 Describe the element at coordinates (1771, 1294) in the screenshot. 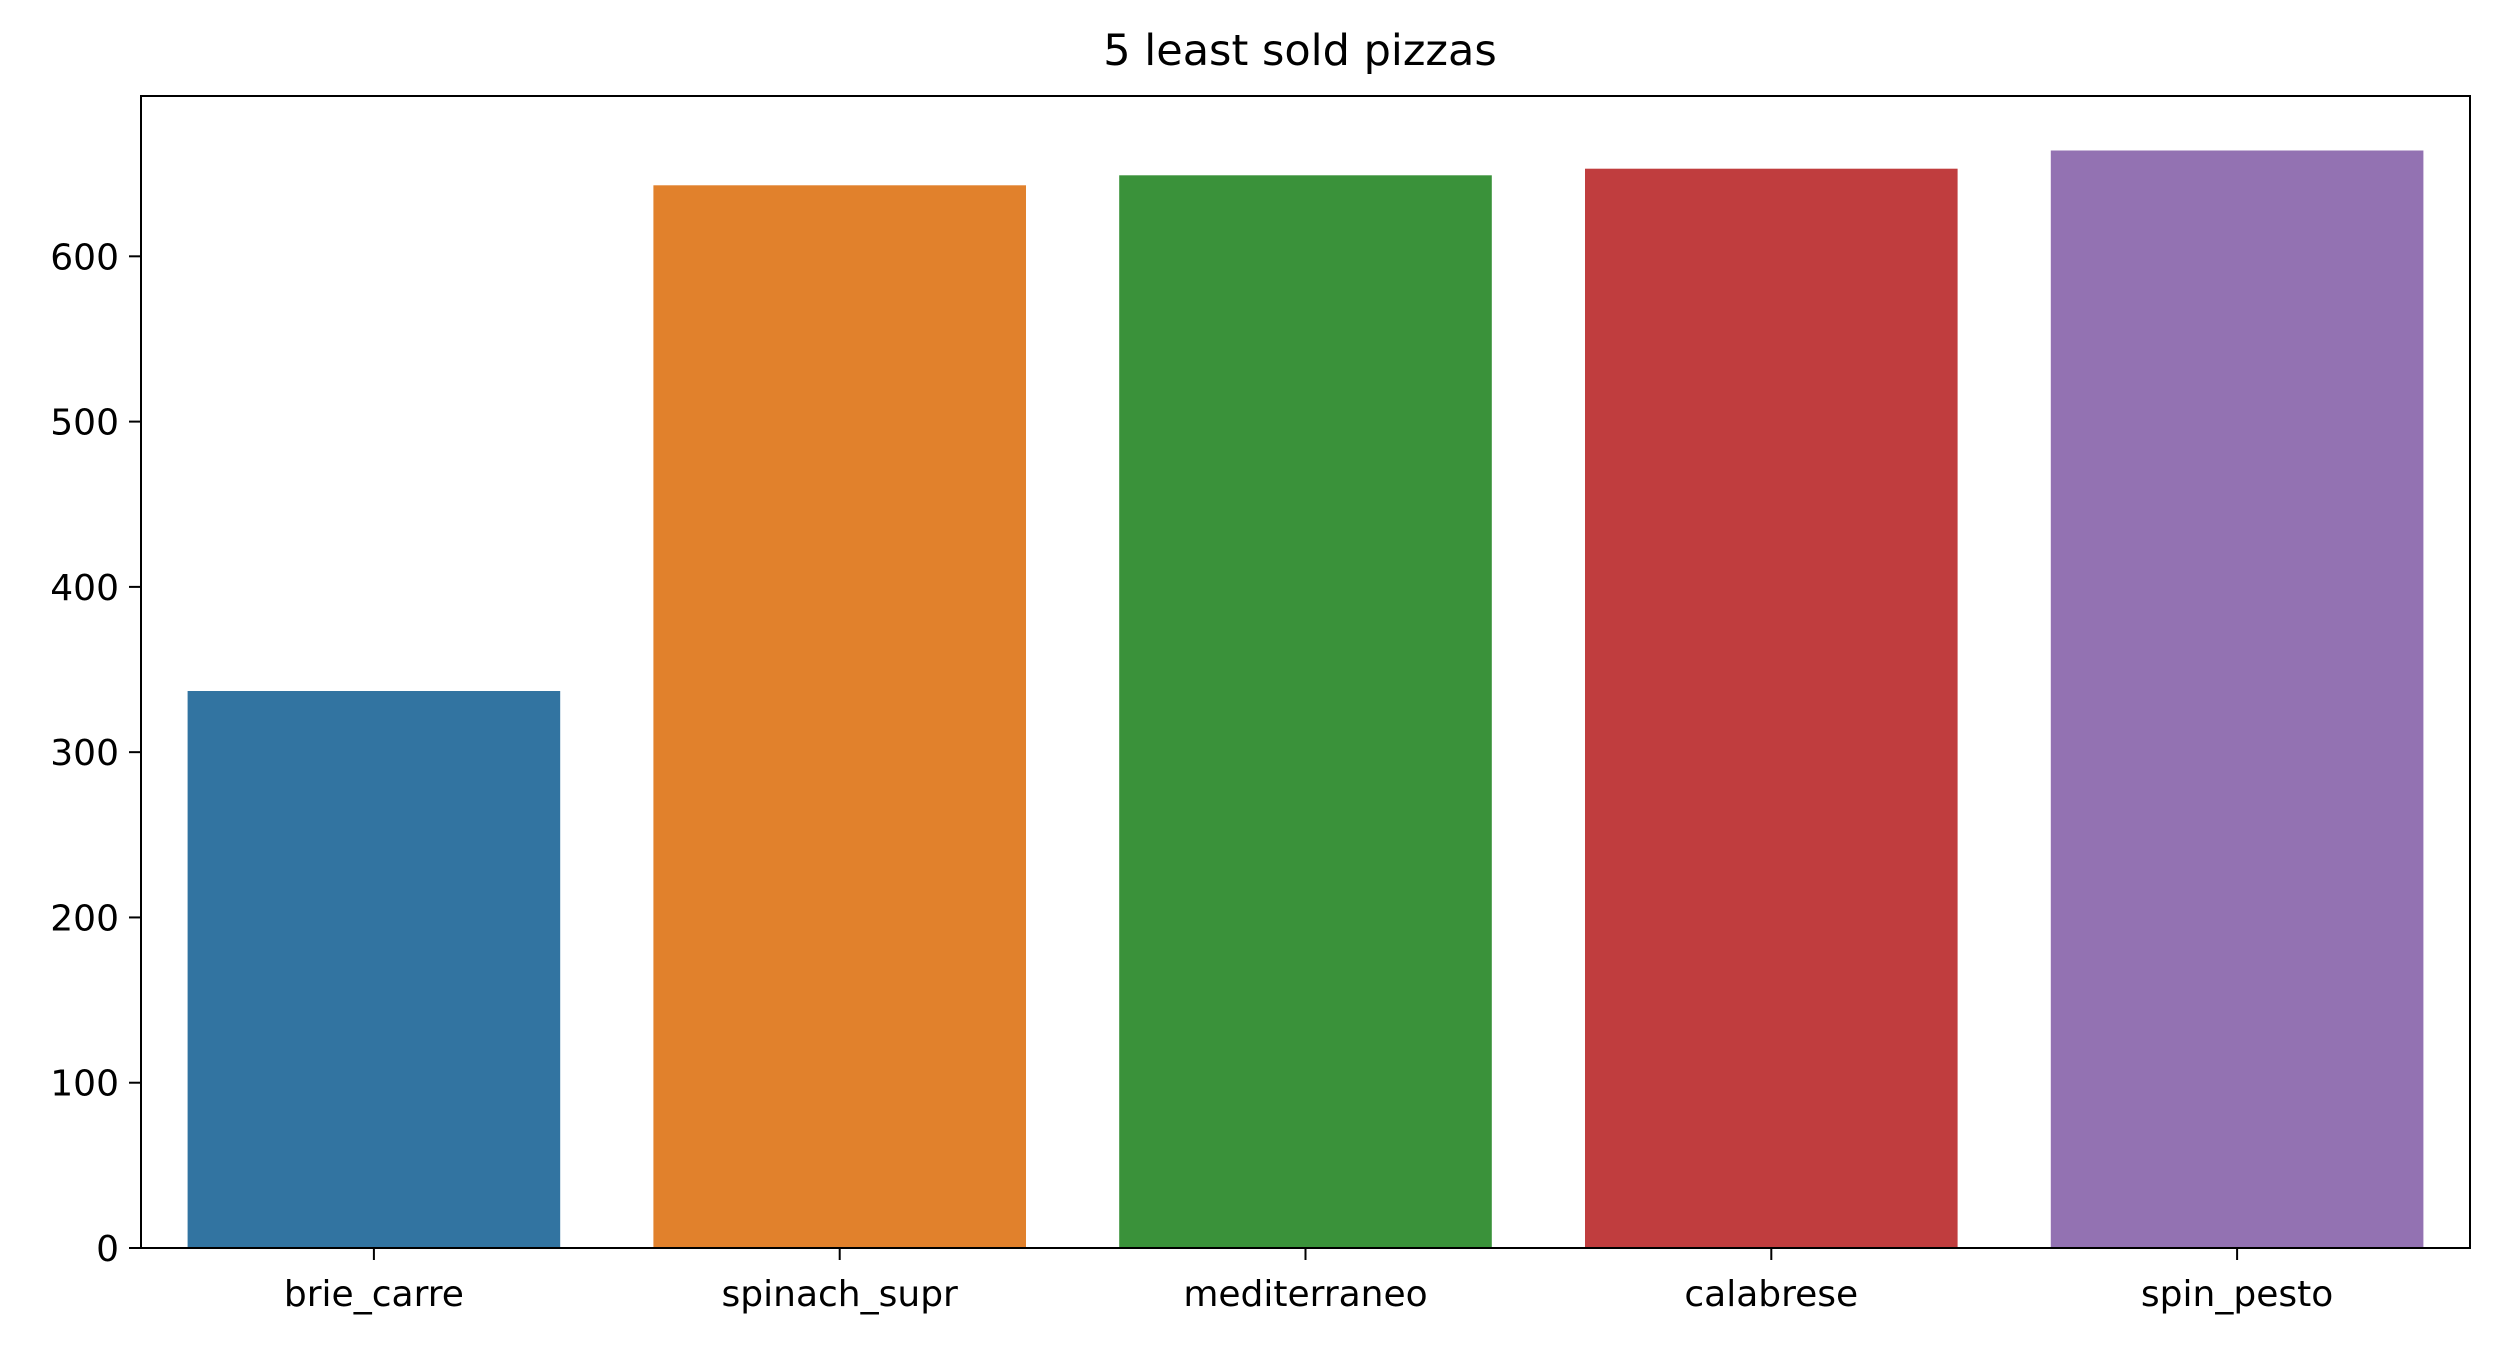

I see `x-tick-label-calabrese: calabrese` at that location.